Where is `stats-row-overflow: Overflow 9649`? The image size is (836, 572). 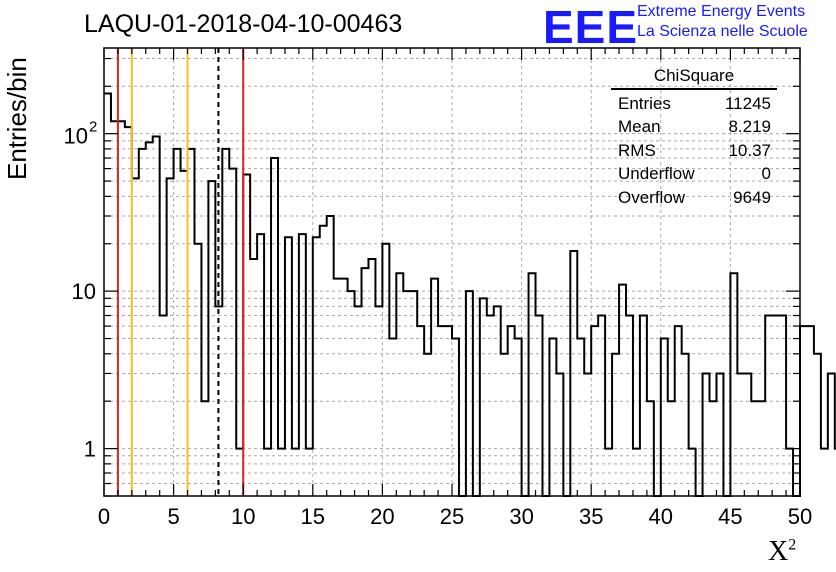
stats-row-overflow: Overflow 9649 is located at coordinates (694, 197).